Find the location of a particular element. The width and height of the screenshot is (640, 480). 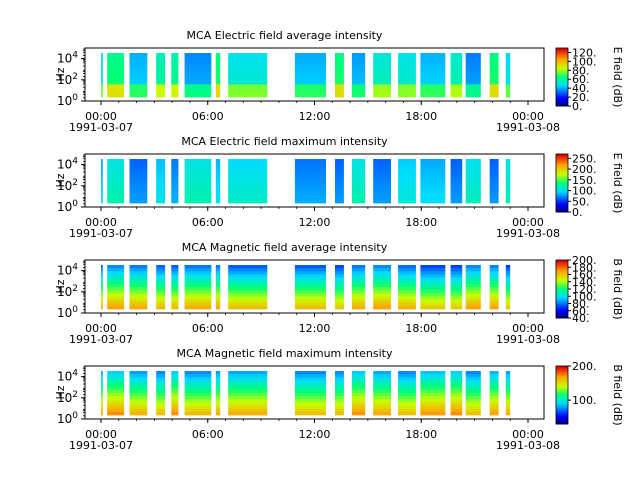

y-tick-label: 102 is located at coordinates (67, 291).